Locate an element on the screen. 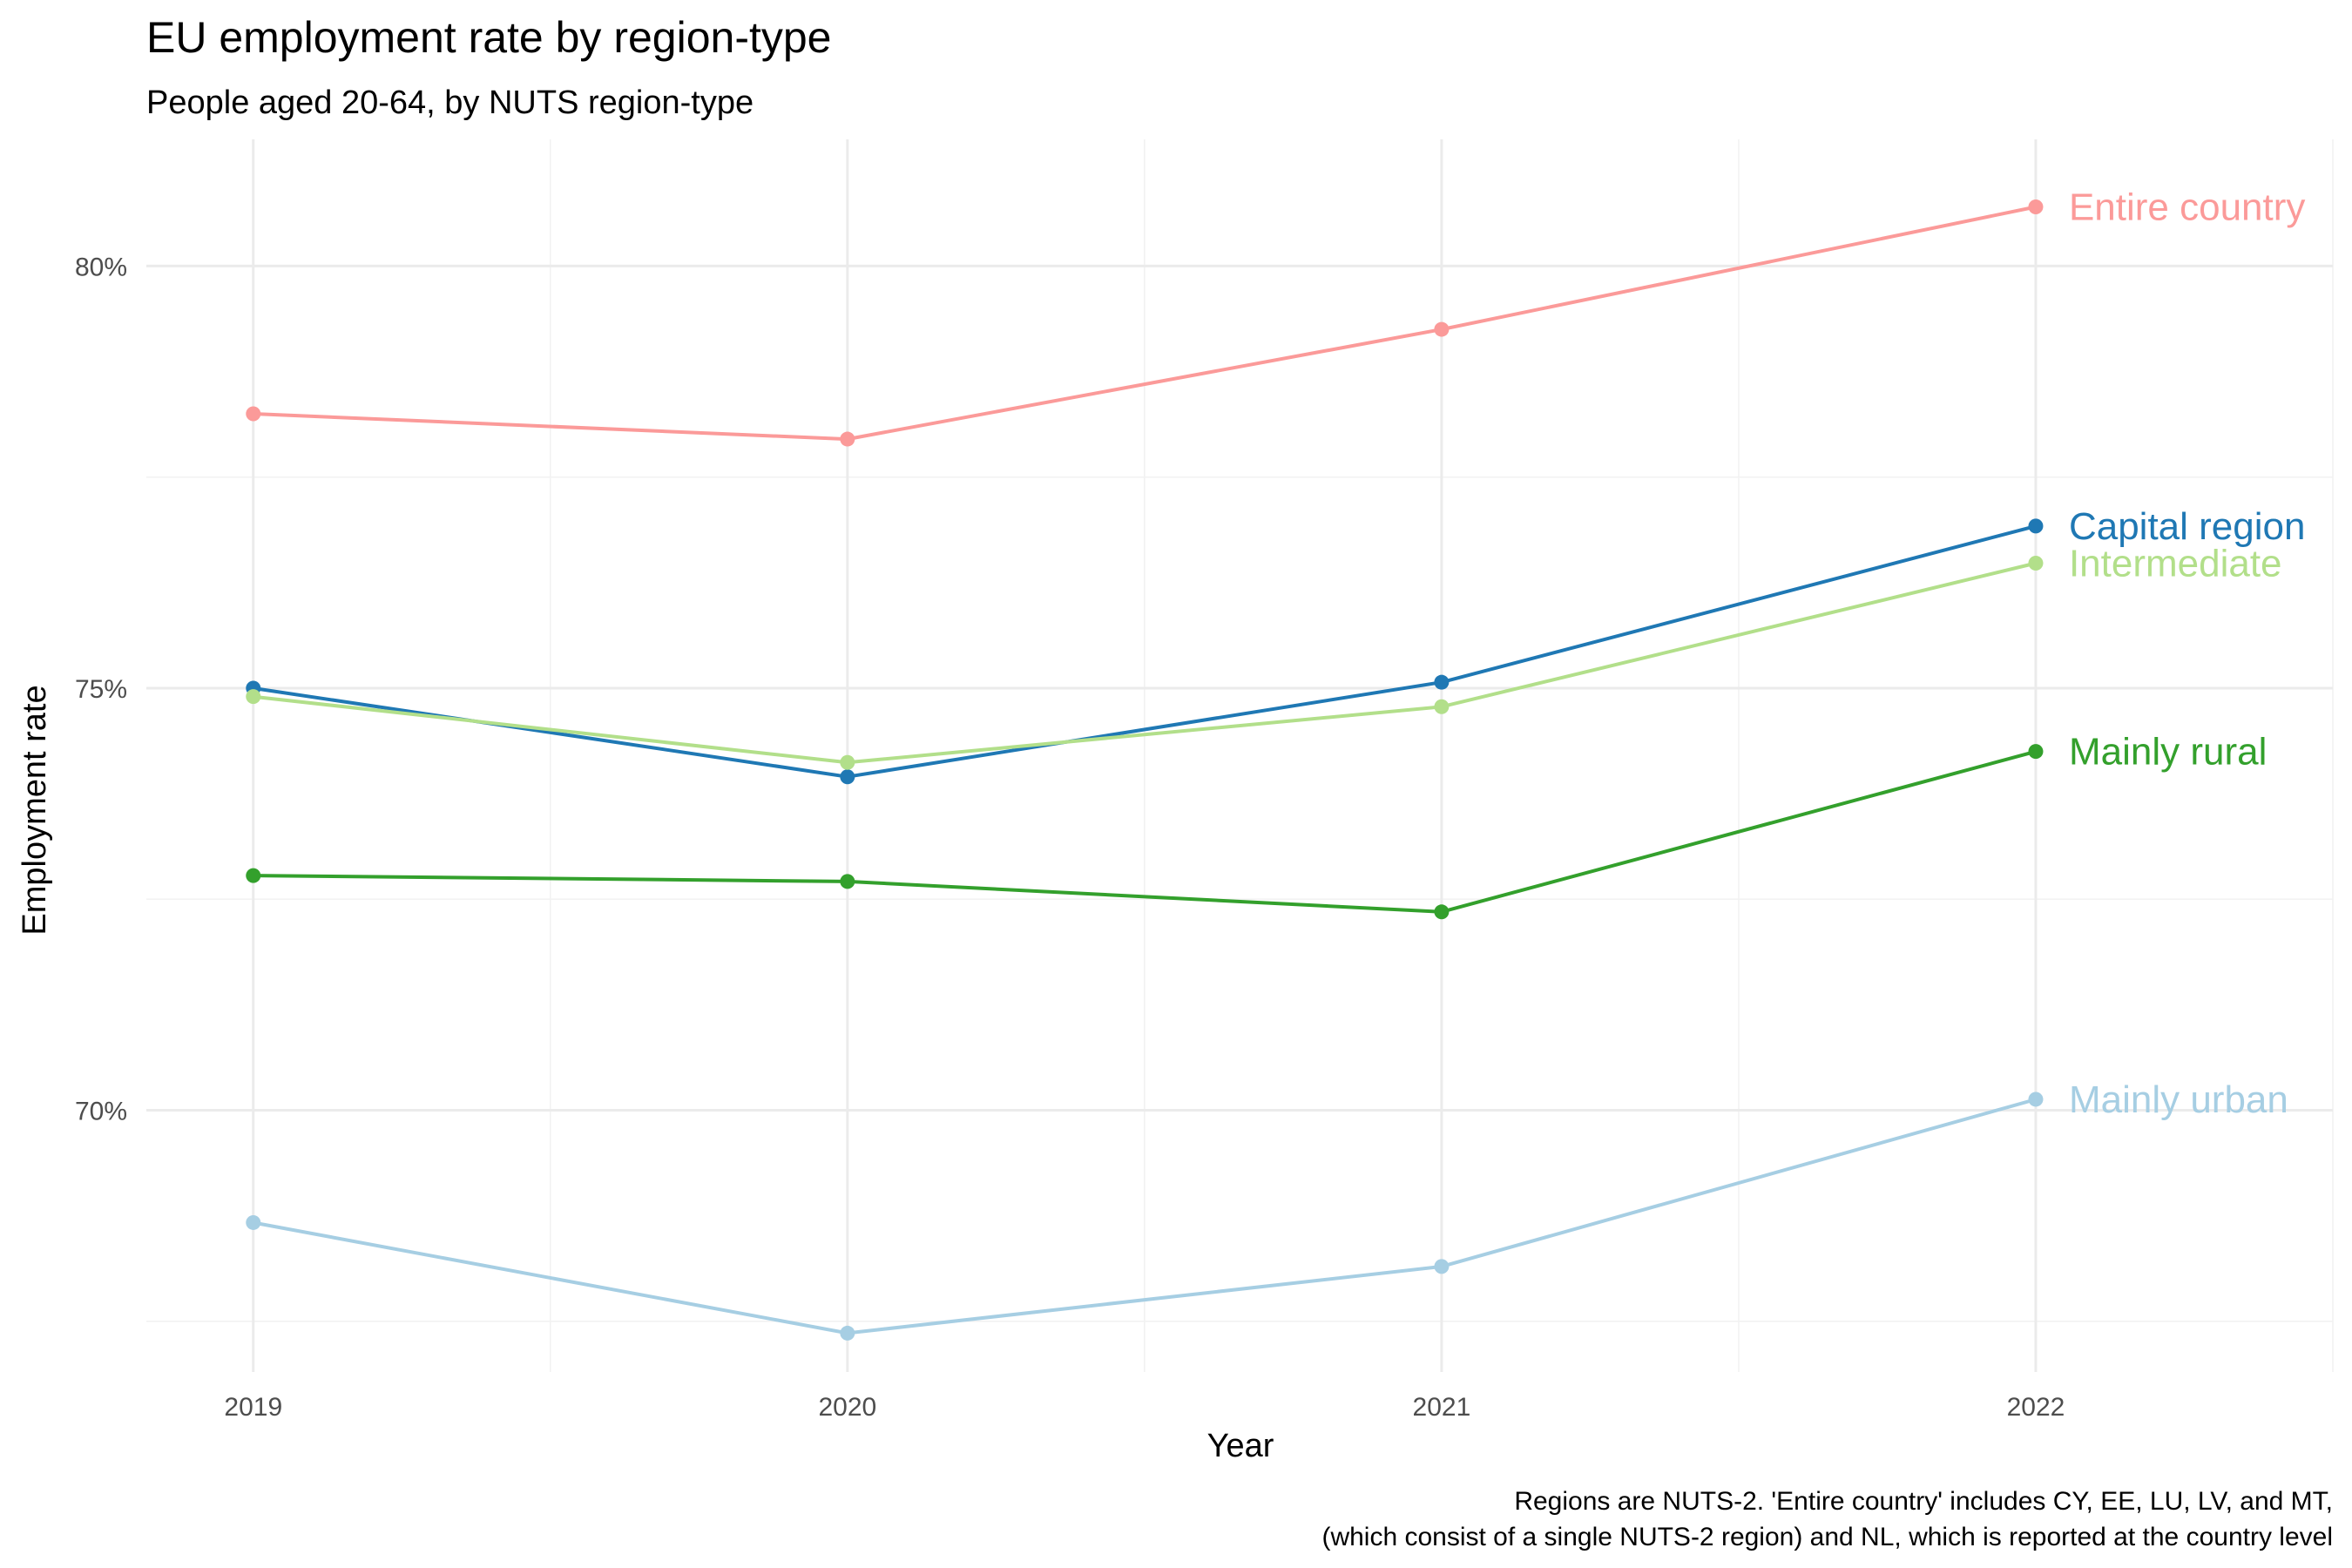  chart-title: EU employment rate by region-type is located at coordinates (489, 37).